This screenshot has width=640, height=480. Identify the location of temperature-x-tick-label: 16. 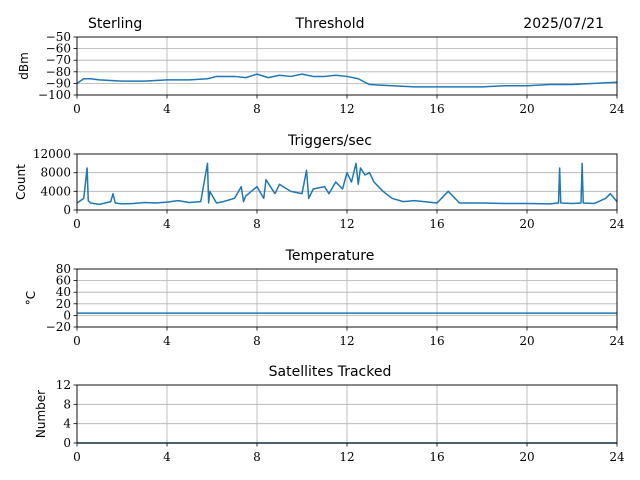
(436, 341).